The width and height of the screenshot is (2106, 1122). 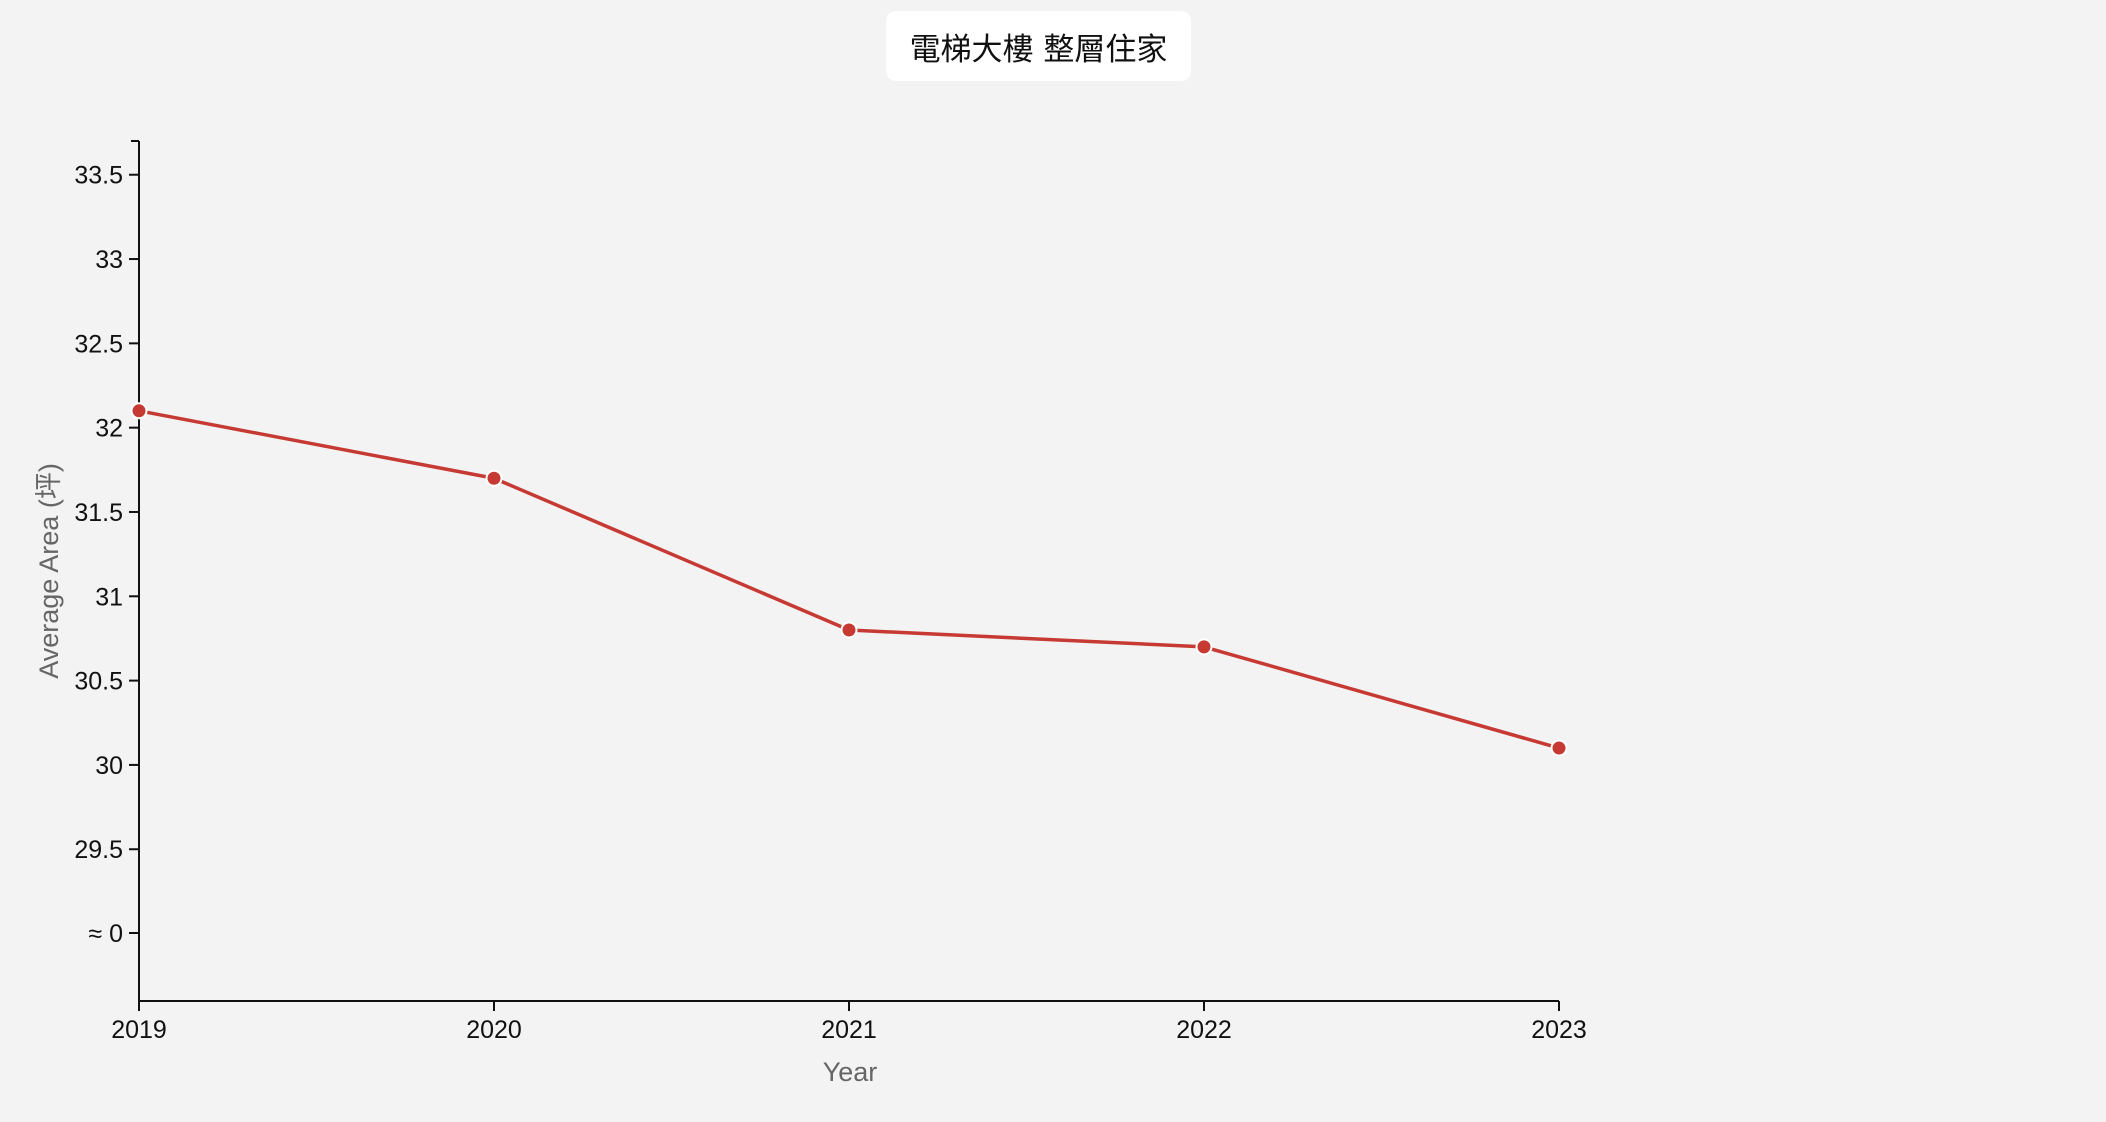 I want to click on chart-title-box: 電梯大樓 整層住家, so click(x=1038, y=46).